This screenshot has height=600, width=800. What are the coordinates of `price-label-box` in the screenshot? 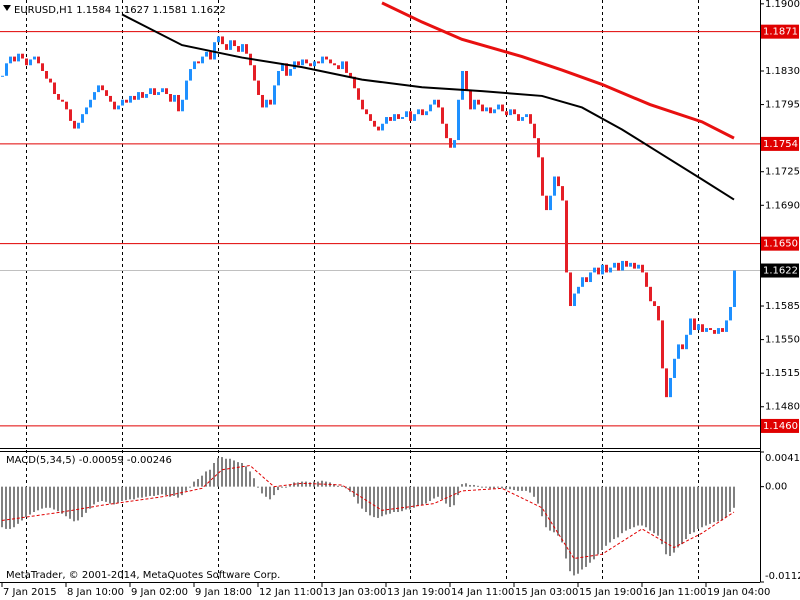 It's located at (780, 243).